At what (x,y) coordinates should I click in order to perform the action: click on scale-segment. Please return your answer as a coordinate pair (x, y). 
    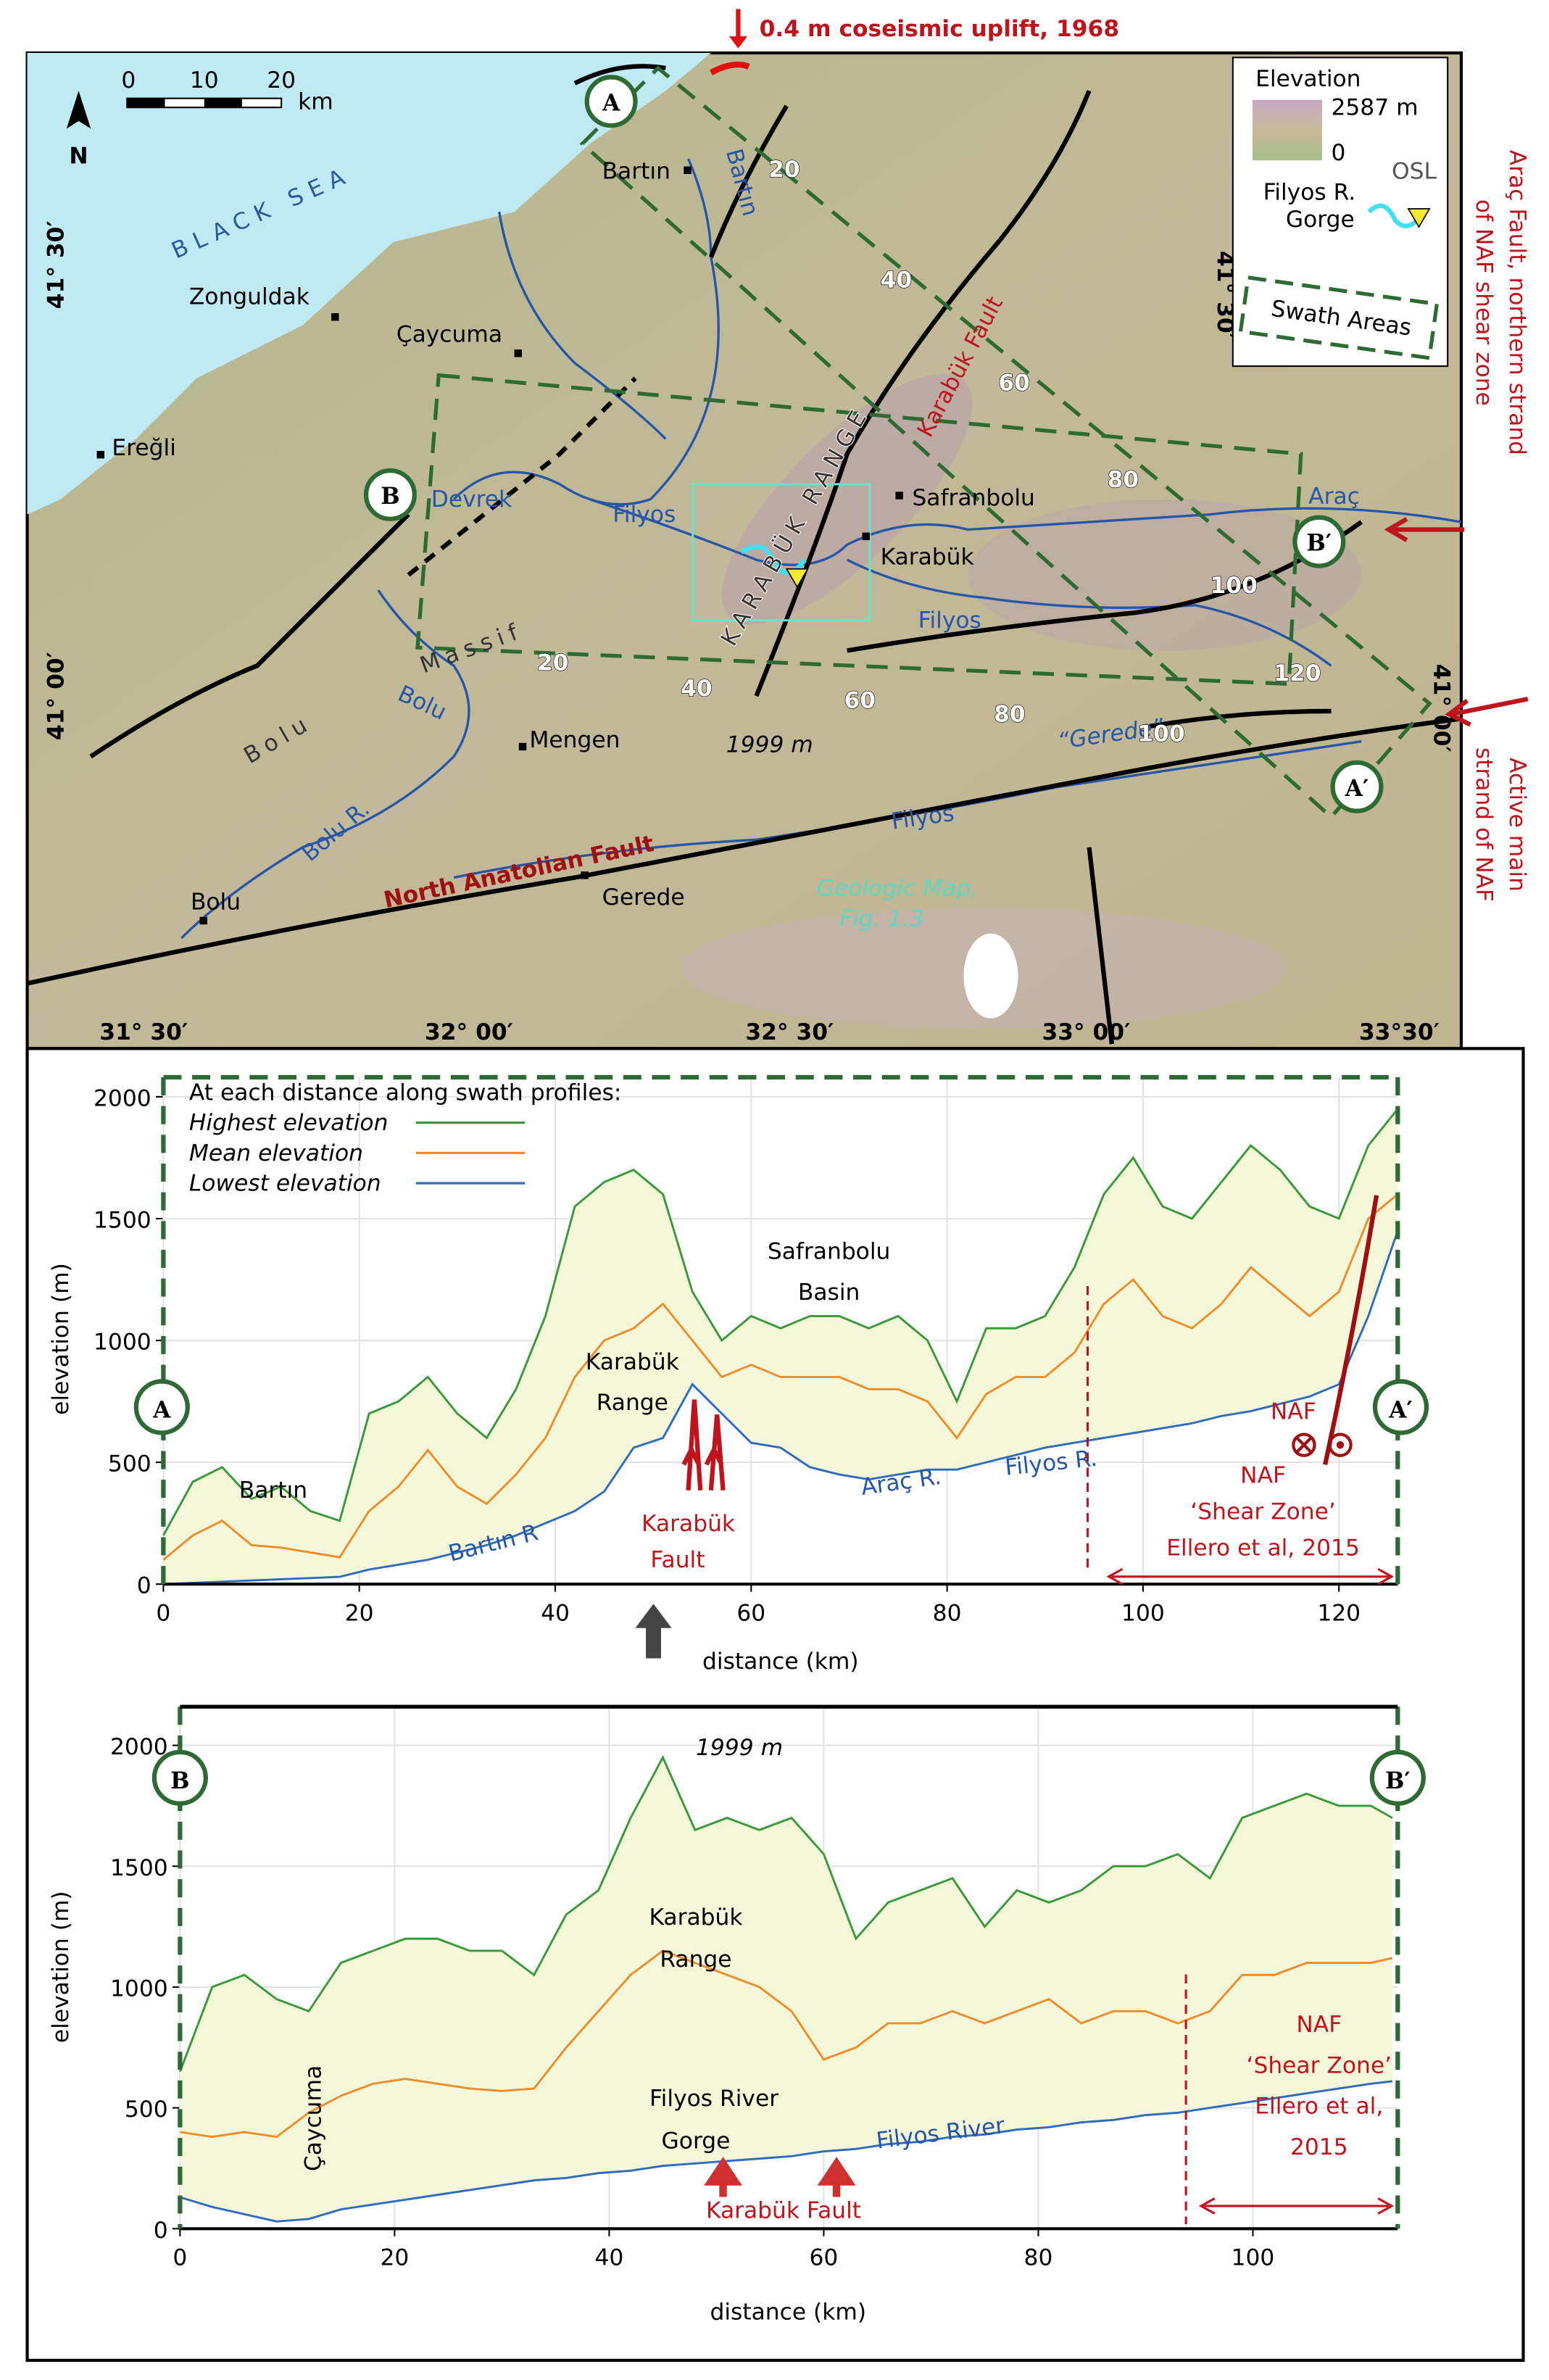
    Looking at the image, I should click on (223, 103).